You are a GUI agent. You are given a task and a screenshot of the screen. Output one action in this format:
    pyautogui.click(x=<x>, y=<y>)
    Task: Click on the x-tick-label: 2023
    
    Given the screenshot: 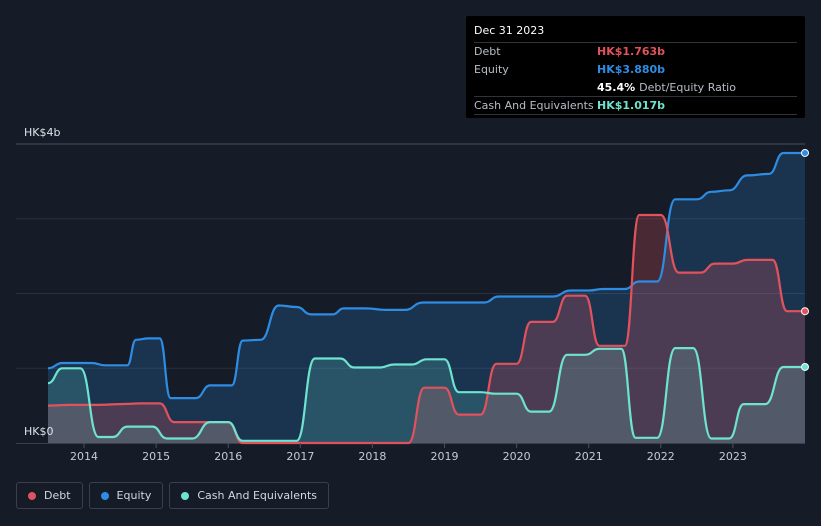 What is the action you would take?
    pyautogui.click(x=733, y=456)
    